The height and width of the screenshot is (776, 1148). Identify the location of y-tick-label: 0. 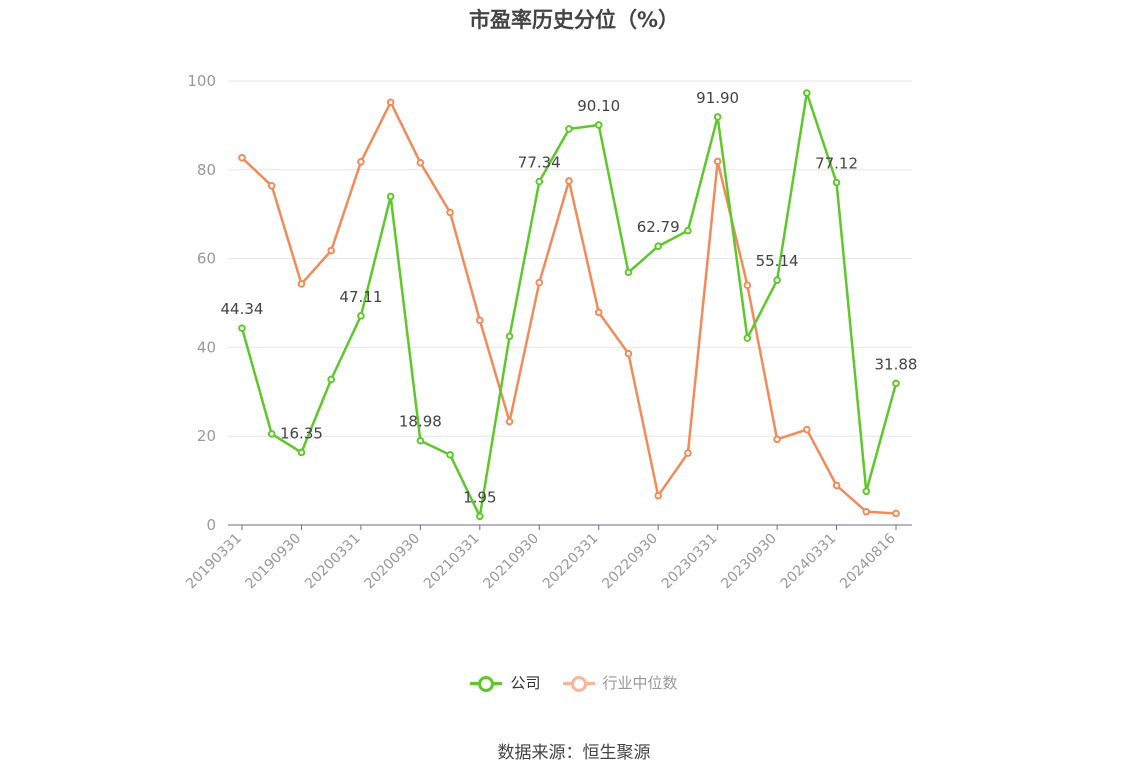
(211, 525).